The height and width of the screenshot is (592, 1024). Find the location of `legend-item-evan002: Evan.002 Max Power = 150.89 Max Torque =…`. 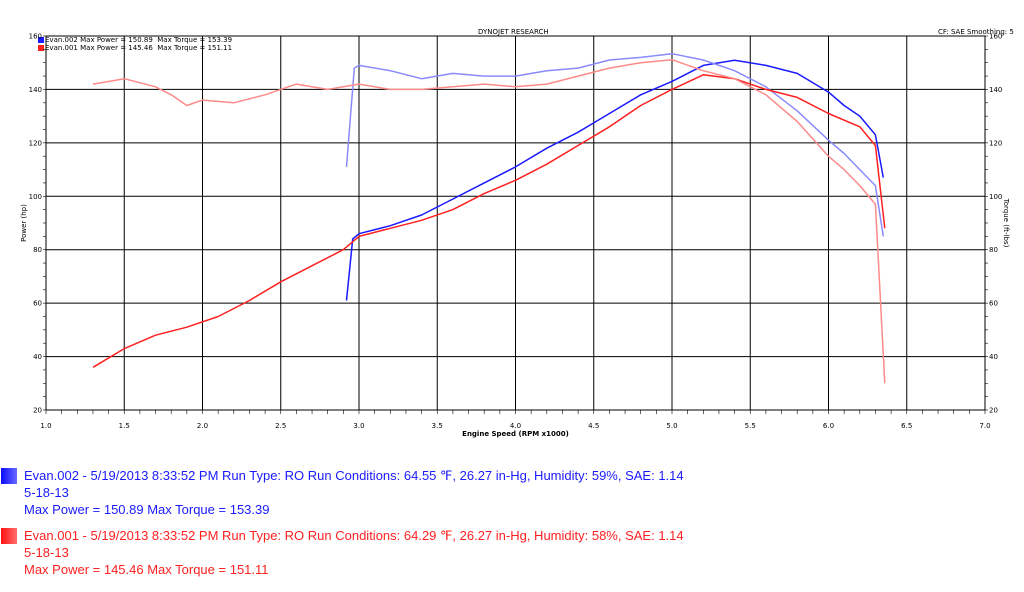

legend-item-evan002: Evan.002 Max Power = 150.89 Max Torque =… is located at coordinates (135, 40).